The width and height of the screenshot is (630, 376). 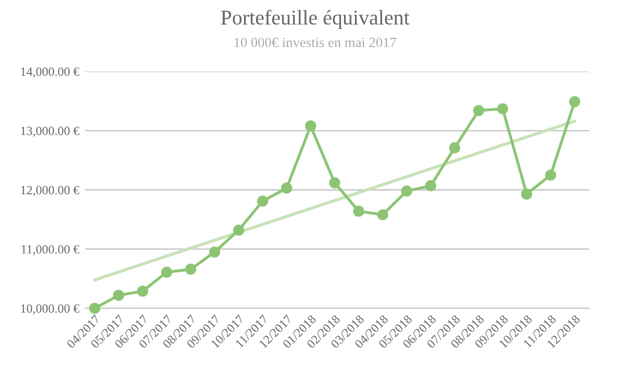 I want to click on y-tick-label: 14,000.00 €, so click(x=50, y=72).